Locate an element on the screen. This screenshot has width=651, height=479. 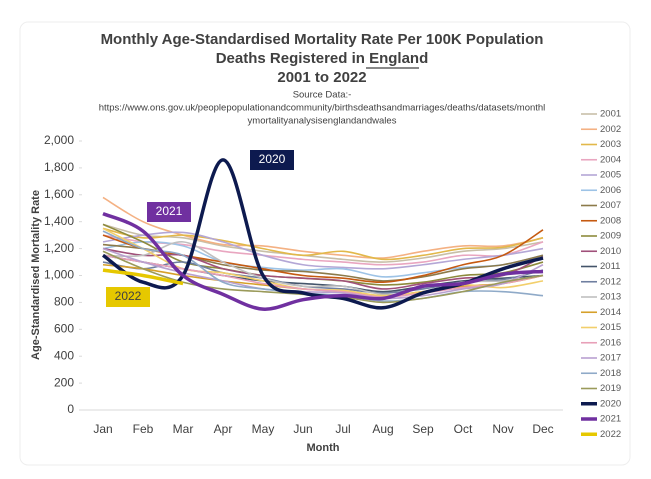
legend-label: 2004 is located at coordinates (610, 159).